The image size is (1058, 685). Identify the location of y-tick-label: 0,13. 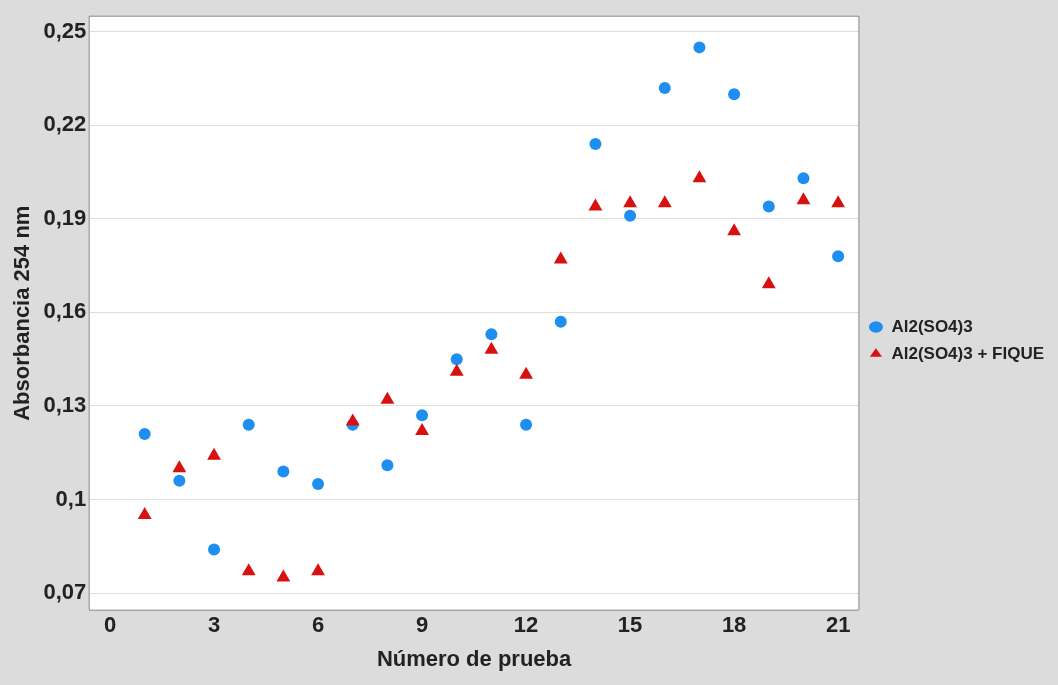
(65, 405).